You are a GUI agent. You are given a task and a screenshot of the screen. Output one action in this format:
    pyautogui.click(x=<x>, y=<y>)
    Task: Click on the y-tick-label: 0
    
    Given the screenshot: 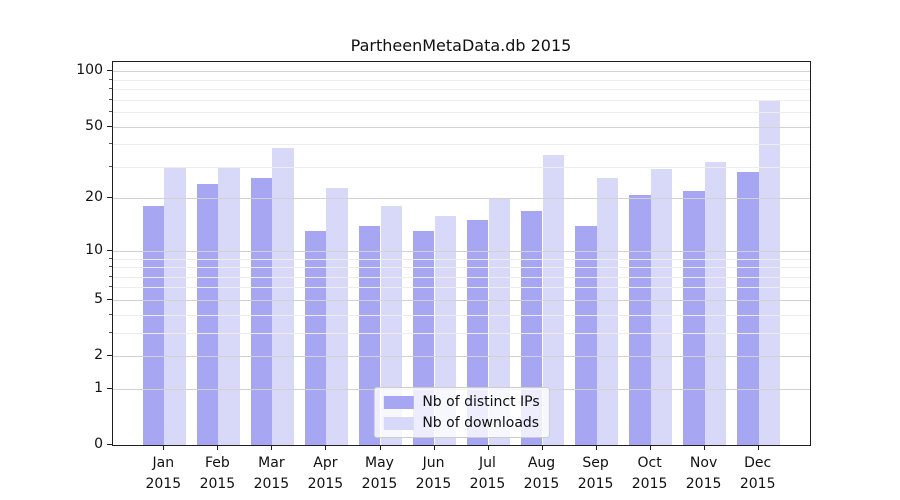 What is the action you would take?
    pyautogui.click(x=98, y=444)
    